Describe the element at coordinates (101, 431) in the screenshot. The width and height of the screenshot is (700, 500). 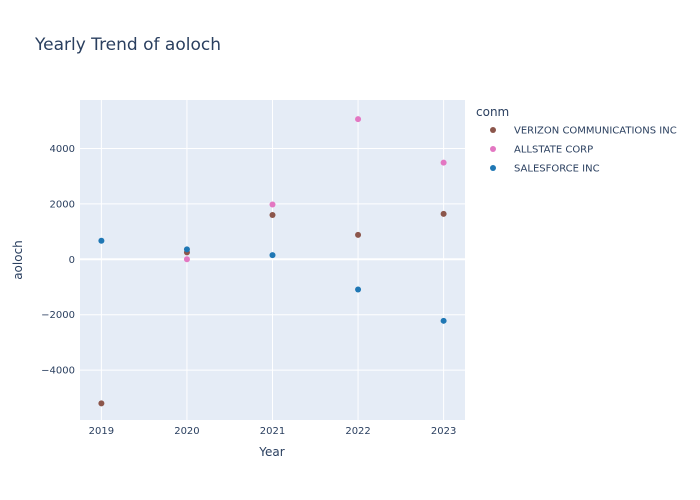
I see `x-tick-label: 2019` at that location.